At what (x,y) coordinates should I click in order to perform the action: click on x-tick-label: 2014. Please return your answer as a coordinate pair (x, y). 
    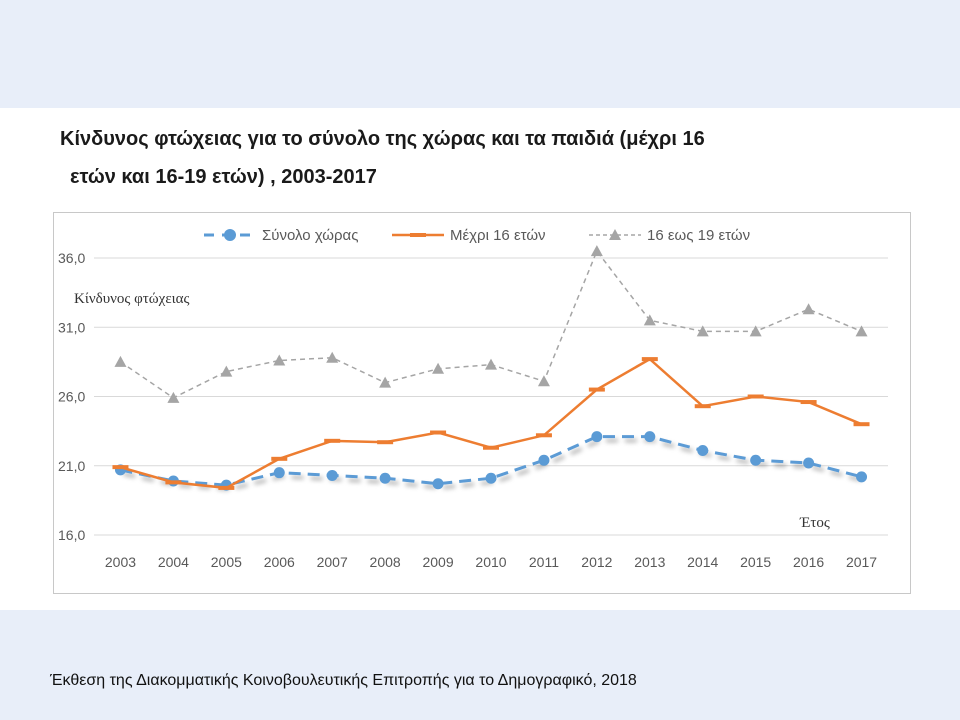
    Looking at the image, I should click on (702, 562).